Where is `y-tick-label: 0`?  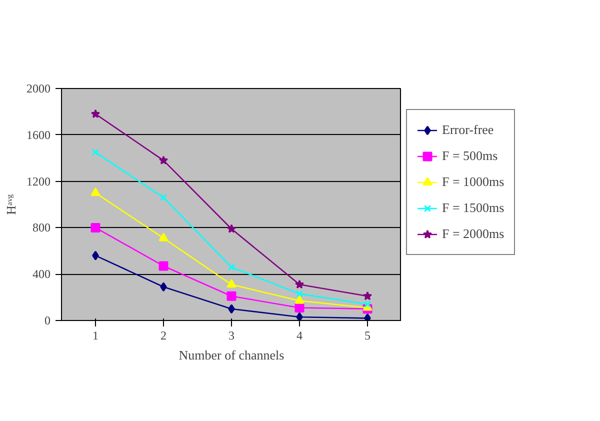
y-tick-label: 0 is located at coordinates (47, 321).